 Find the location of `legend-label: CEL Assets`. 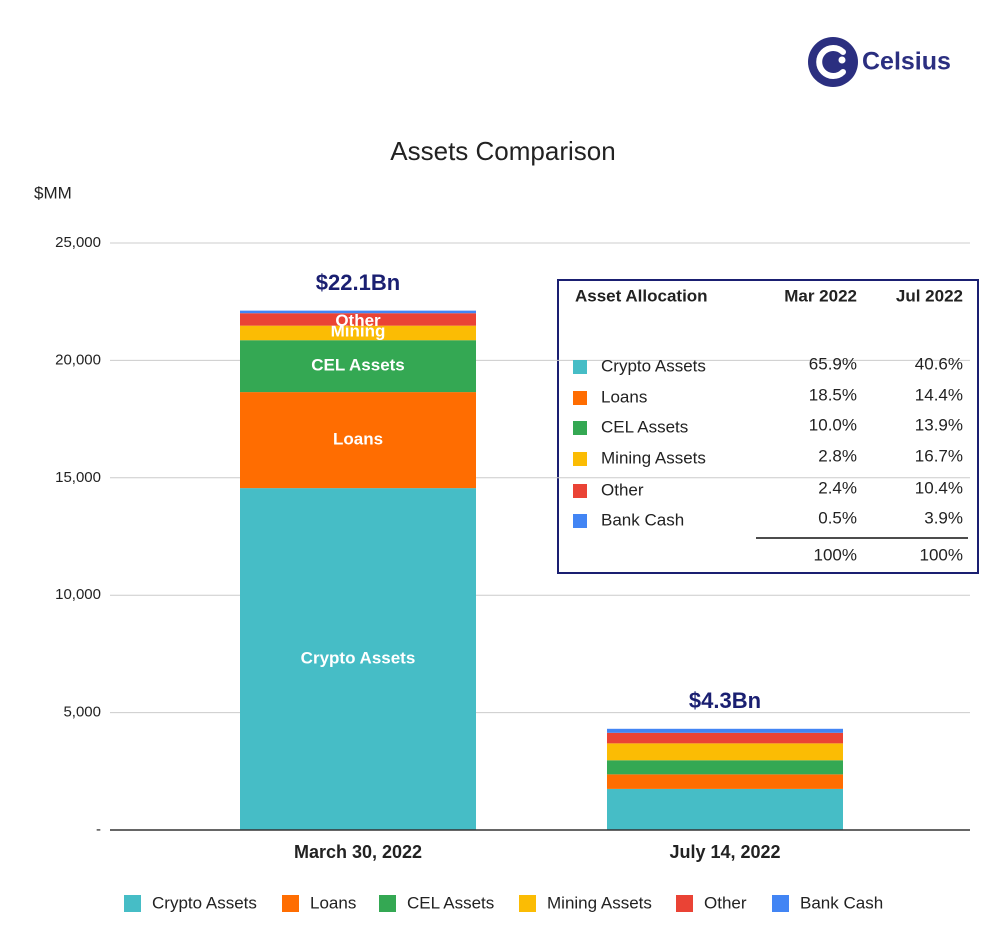

legend-label: CEL Assets is located at coordinates (450, 902).